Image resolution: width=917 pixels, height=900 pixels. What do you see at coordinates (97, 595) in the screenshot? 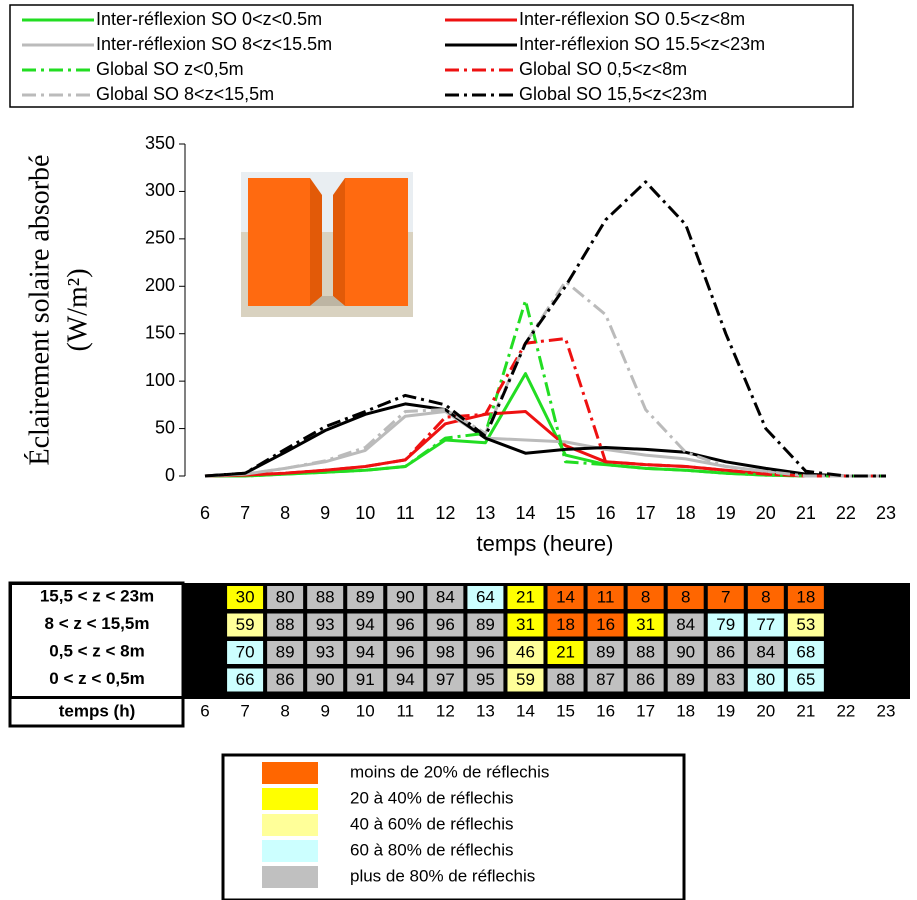
I see `table-row-label: 15,5 < z < 23m` at bounding box center [97, 595].